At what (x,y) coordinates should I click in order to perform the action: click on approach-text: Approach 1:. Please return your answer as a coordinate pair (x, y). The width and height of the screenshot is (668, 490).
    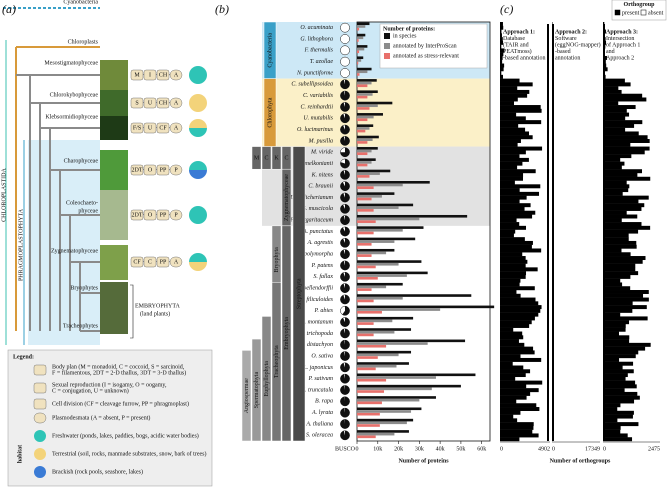
    Looking at the image, I should click on (519, 32).